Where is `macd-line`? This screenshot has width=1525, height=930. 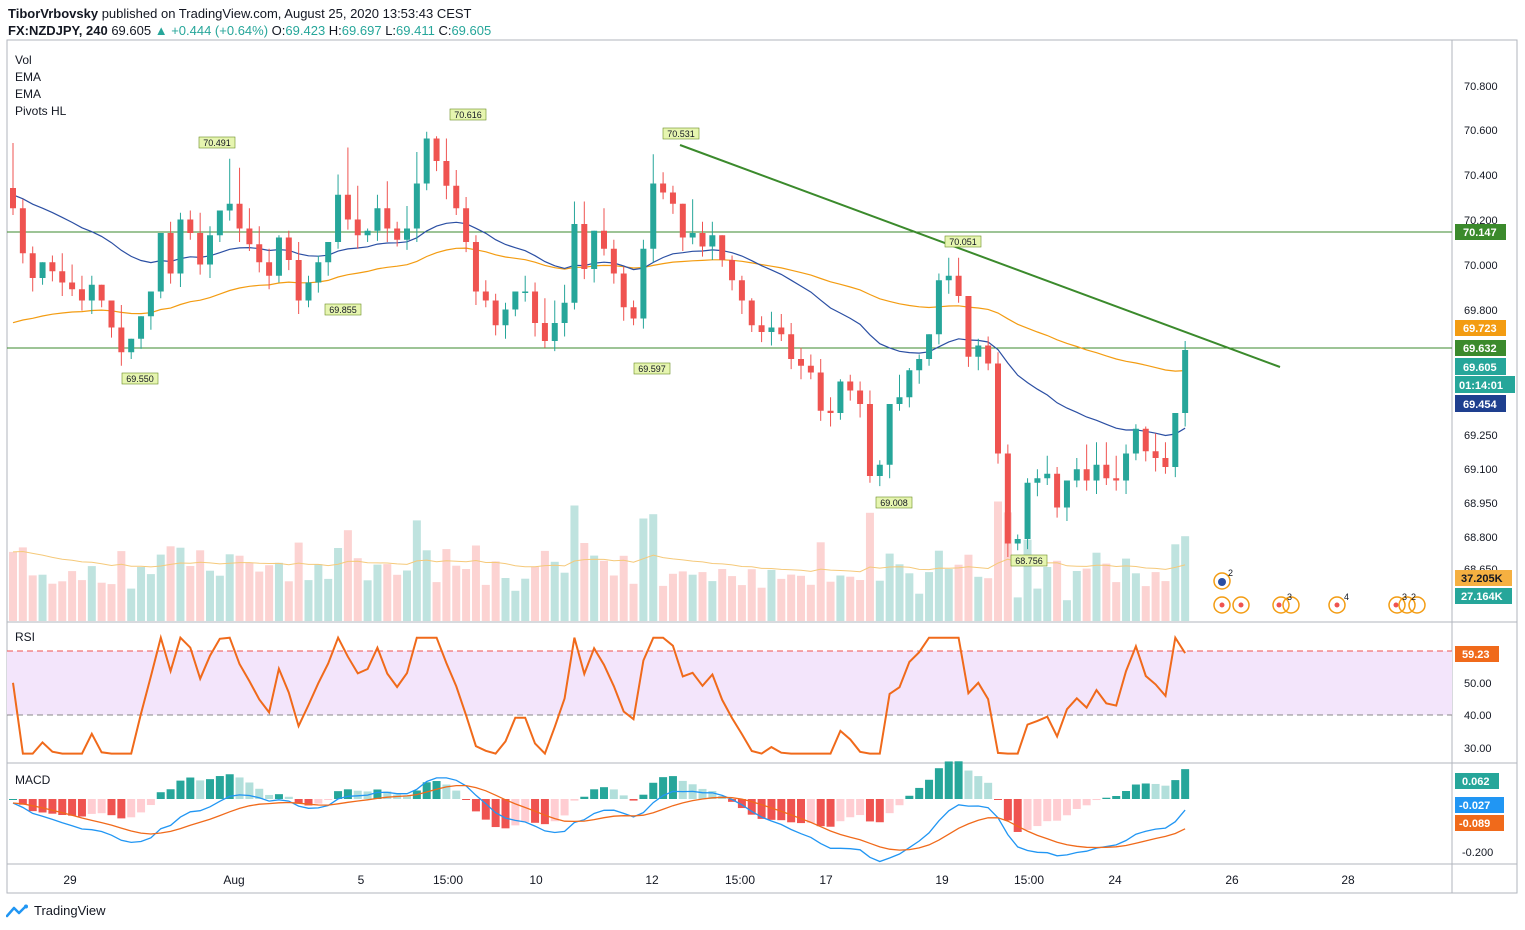
macd-line is located at coordinates (599, 820).